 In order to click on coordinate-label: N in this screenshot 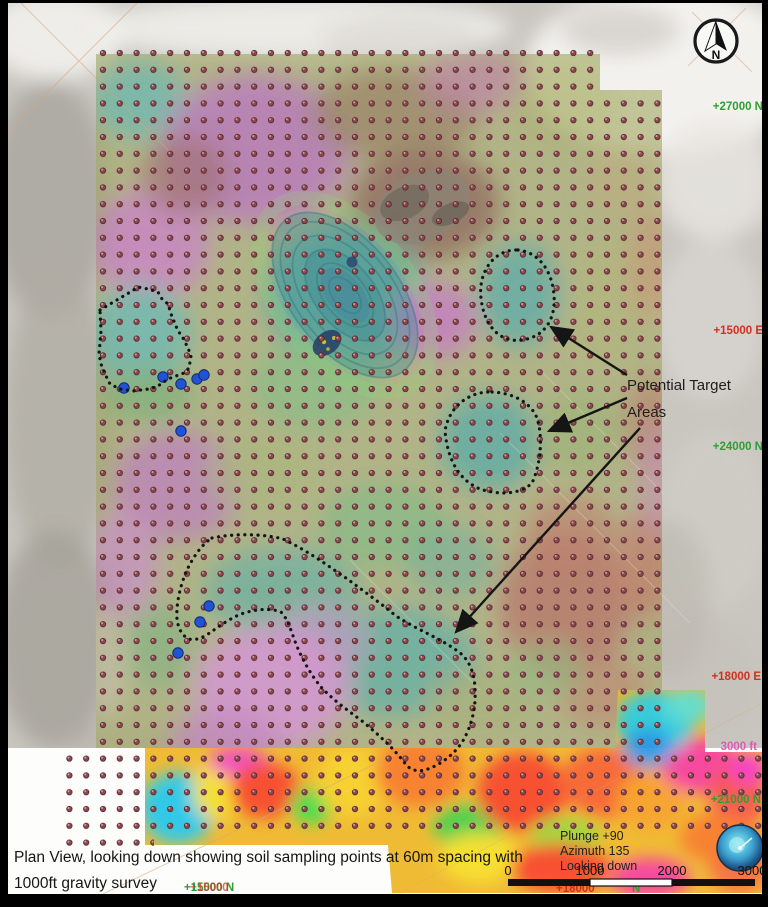, I will do `click(636, 889)`.